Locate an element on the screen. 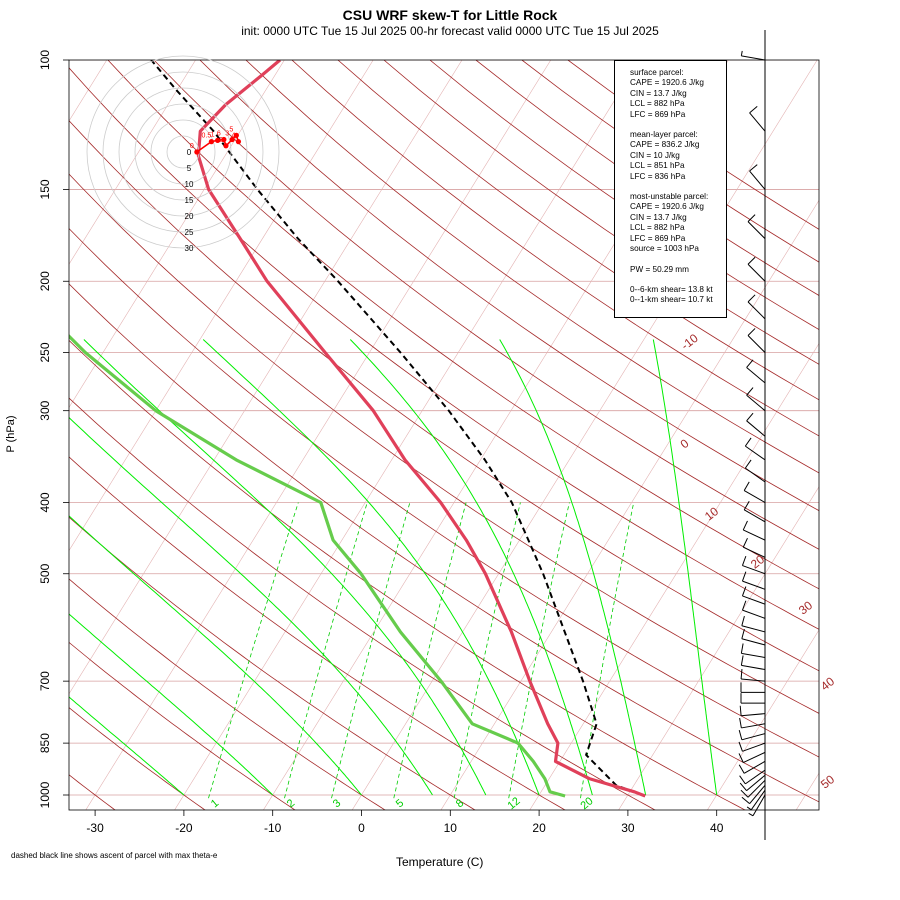 Image resolution: width=900 pixels, height=900 pixels. most-unstable-lfc: LFC = 869 hPa is located at coordinates (658, 238).